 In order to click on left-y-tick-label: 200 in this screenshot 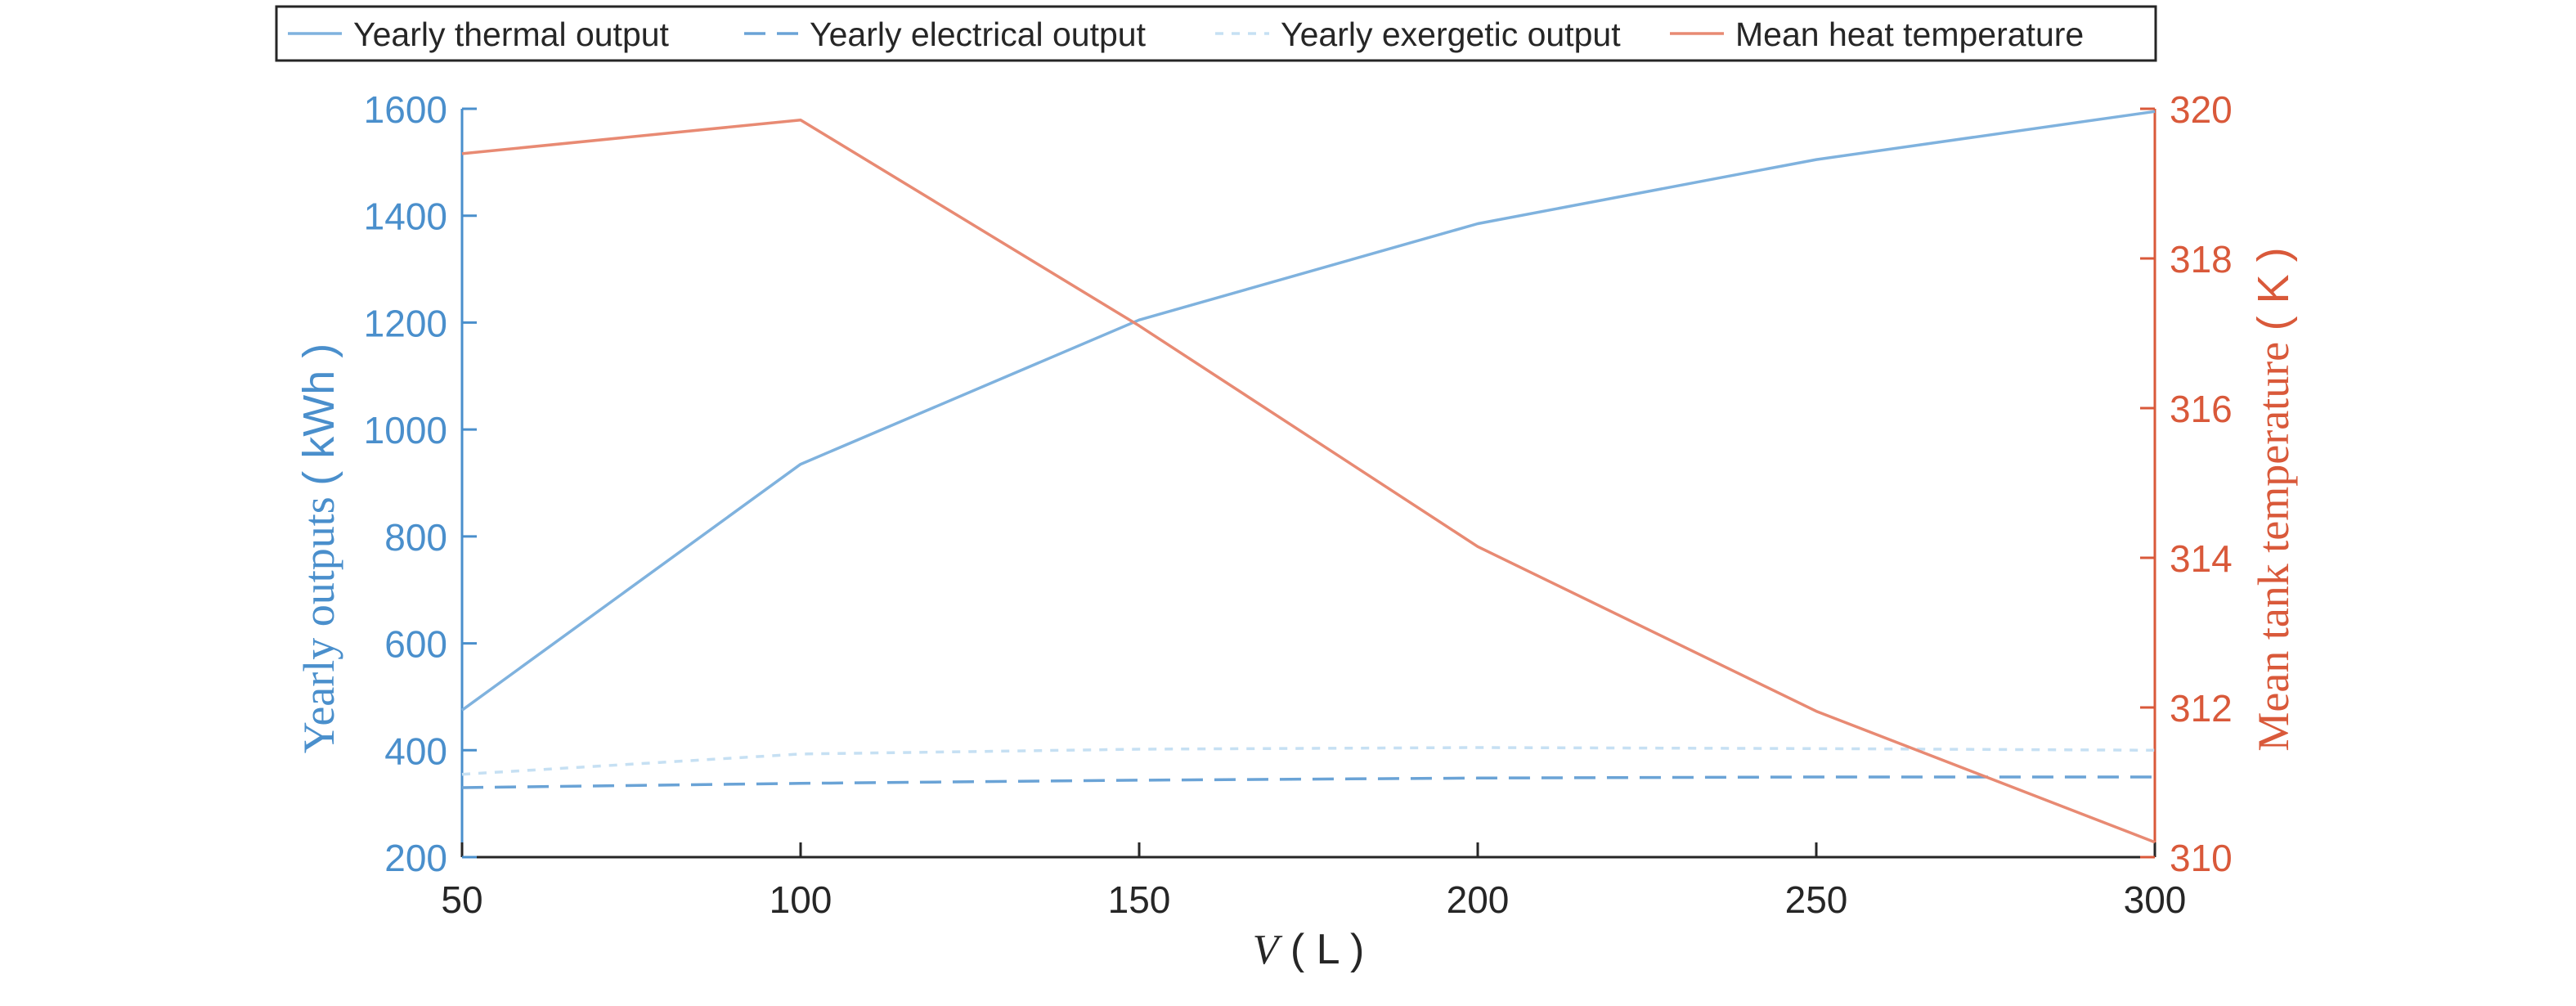, I will do `click(415, 858)`.